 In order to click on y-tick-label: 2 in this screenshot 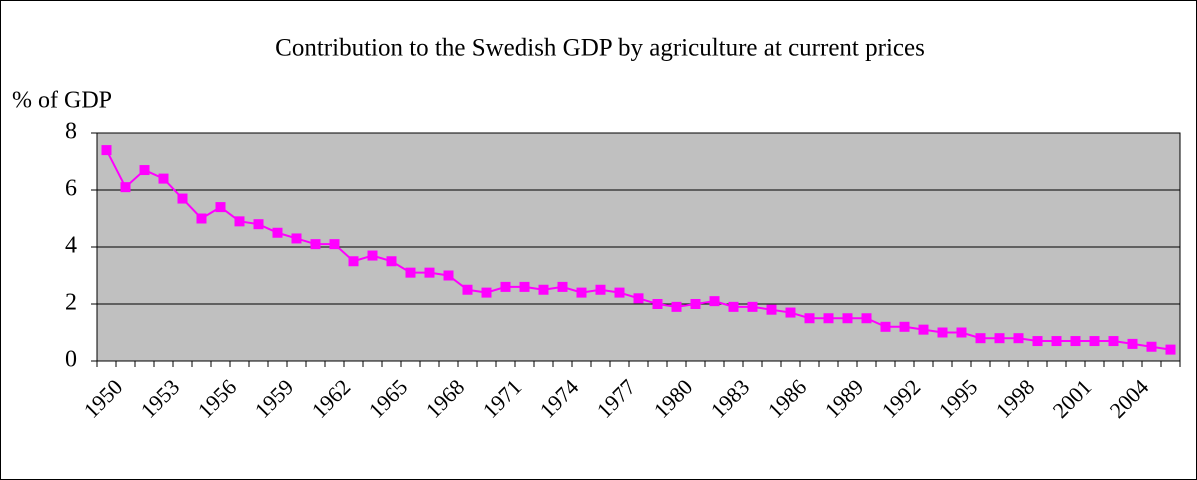, I will do `click(71, 303)`.